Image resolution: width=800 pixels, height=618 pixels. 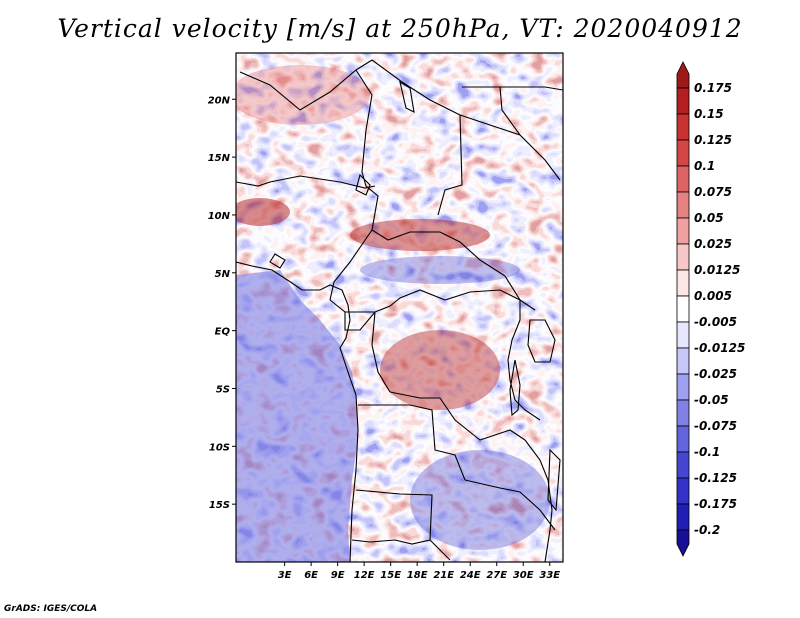 What do you see at coordinates (223, 389) in the screenshot?
I see `lat-tick-label: 5S` at bounding box center [223, 389].